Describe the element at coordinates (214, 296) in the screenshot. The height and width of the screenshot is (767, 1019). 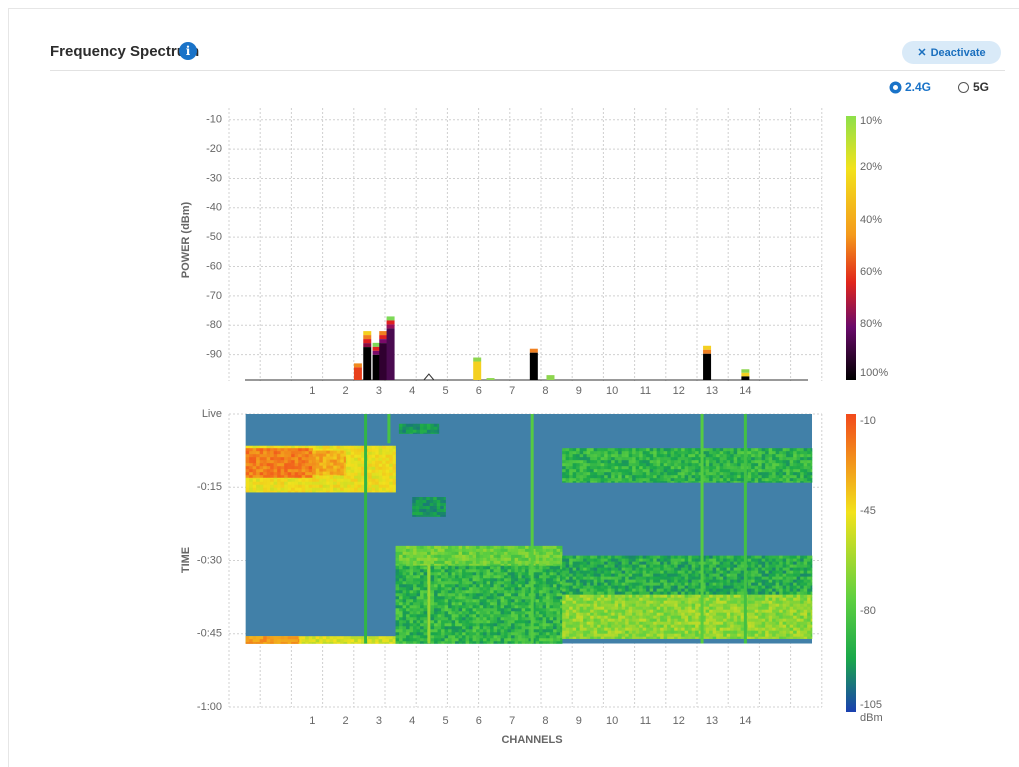
I see `y-tick-label: -70` at that location.